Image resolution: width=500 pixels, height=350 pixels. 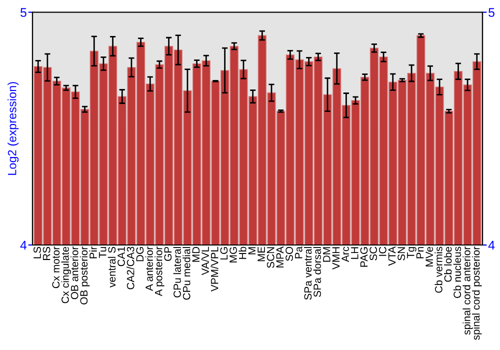 I want to click on x-tick-label: Cb nucleus, so click(x=457, y=272).